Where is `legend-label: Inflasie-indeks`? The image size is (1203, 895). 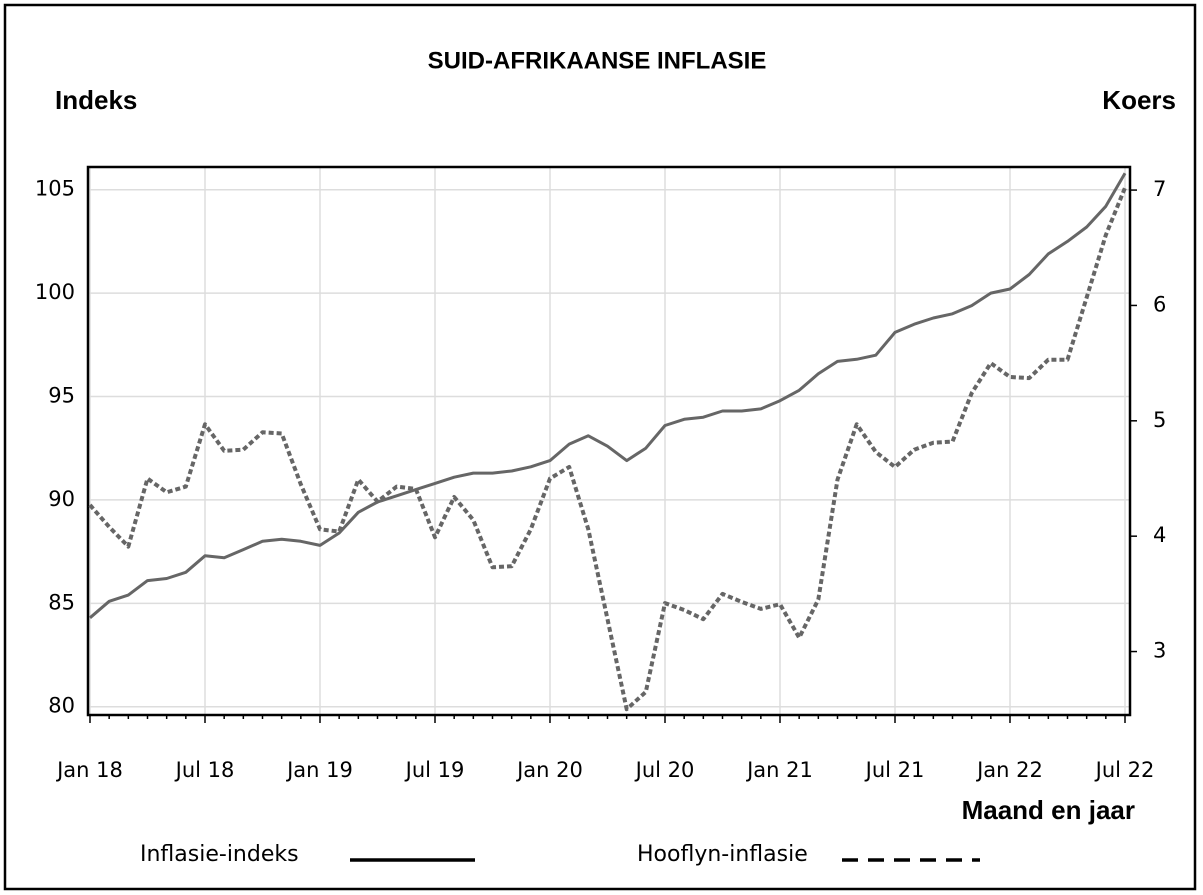
legend-label: Inflasie-indeks is located at coordinates (219, 854).